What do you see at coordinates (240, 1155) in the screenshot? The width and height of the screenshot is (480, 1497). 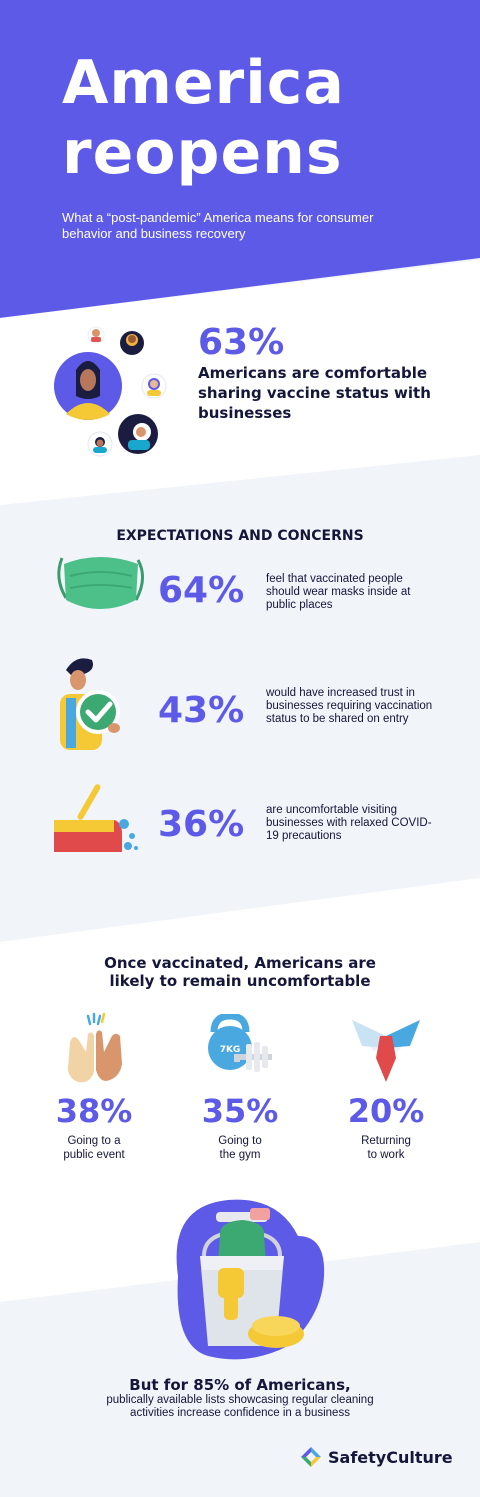 I see `label-line: the gym` at bounding box center [240, 1155].